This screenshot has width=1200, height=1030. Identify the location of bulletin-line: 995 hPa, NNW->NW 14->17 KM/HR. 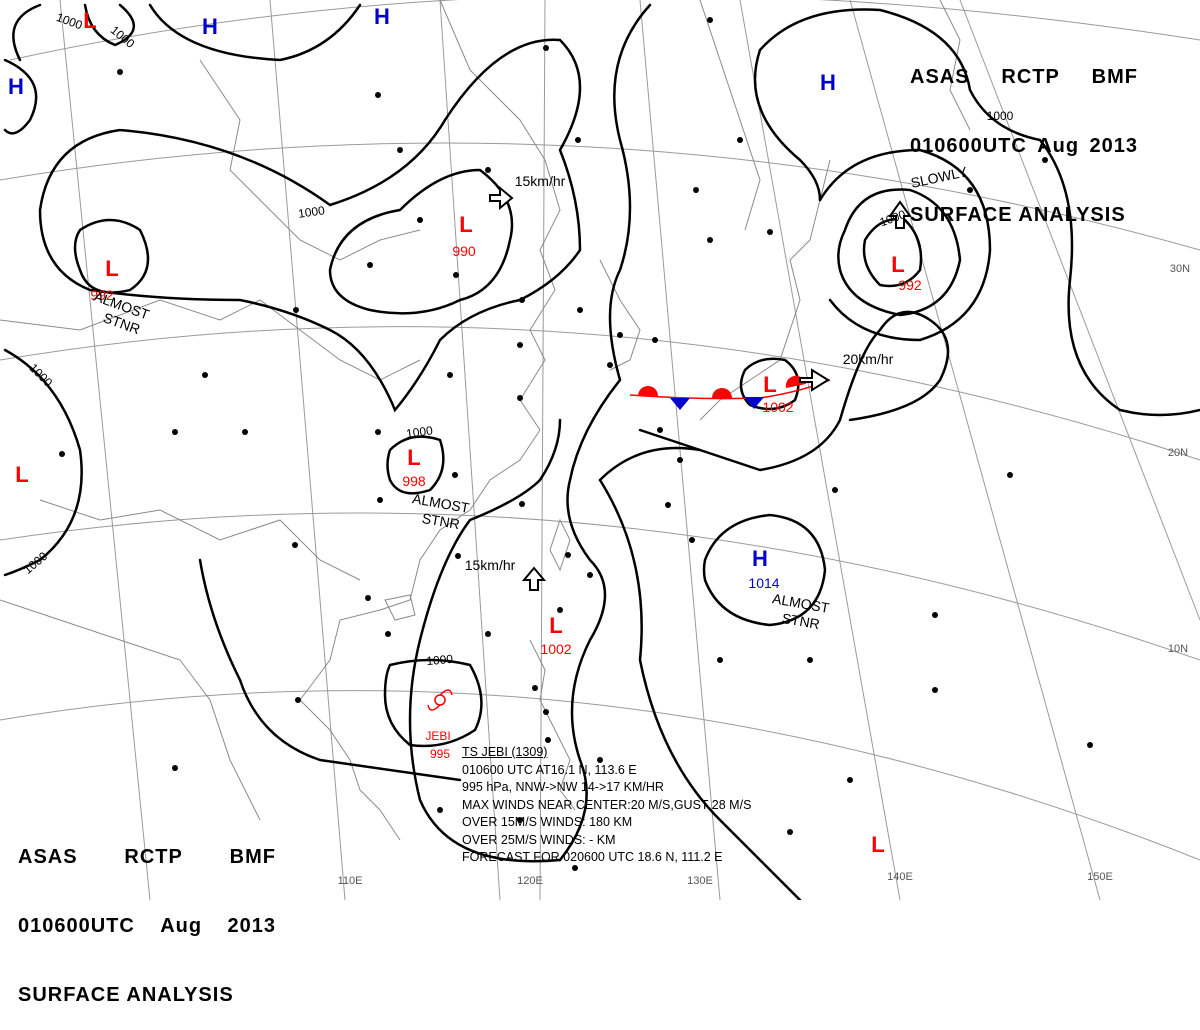
(563, 787).